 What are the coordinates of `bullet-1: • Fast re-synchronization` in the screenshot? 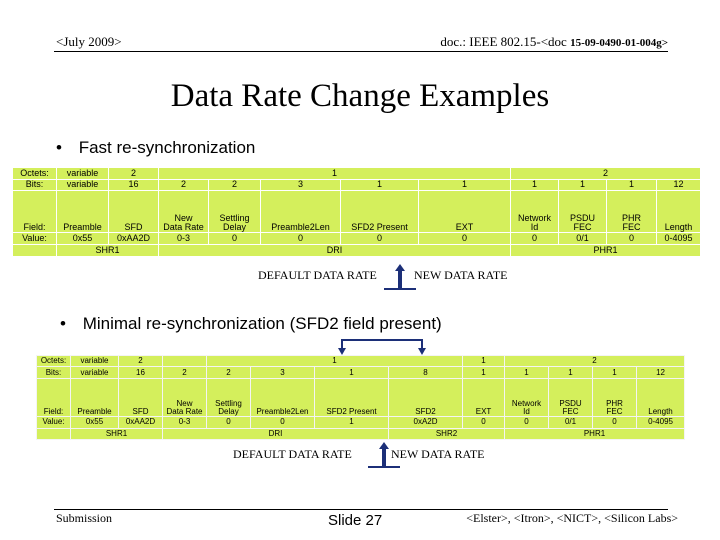 It's located at (155, 148).